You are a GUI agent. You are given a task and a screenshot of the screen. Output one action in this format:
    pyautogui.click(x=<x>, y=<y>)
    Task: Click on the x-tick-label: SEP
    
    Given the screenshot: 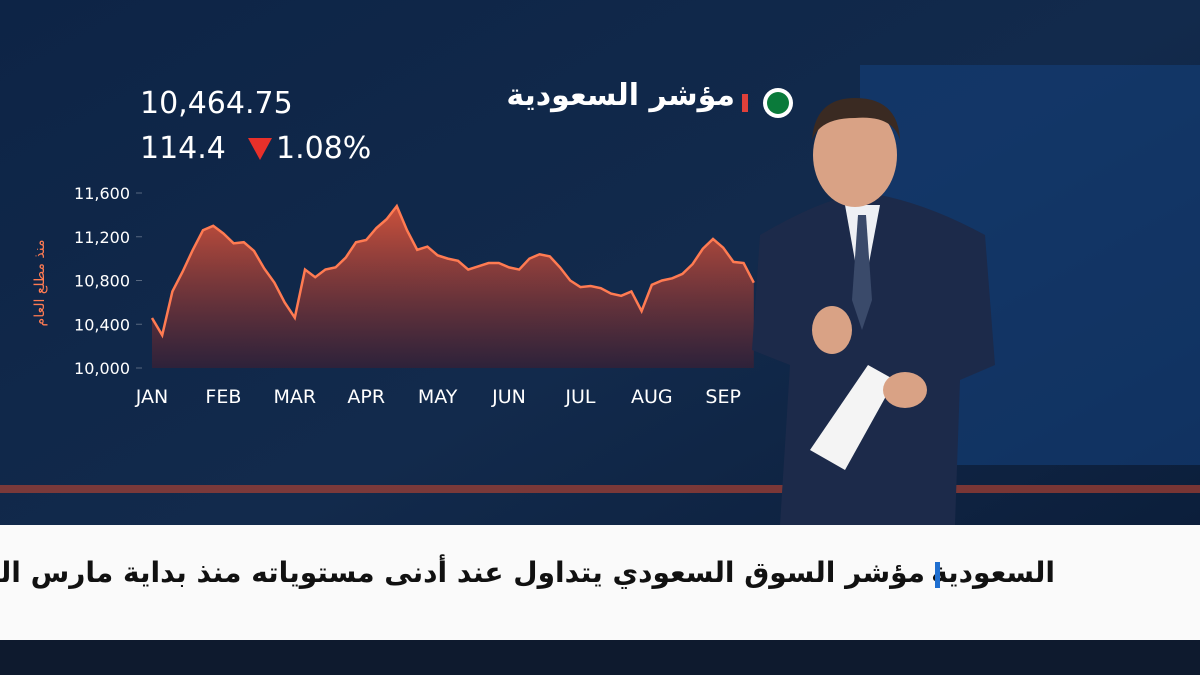 What is the action you would take?
    pyautogui.click(x=723, y=397)
    